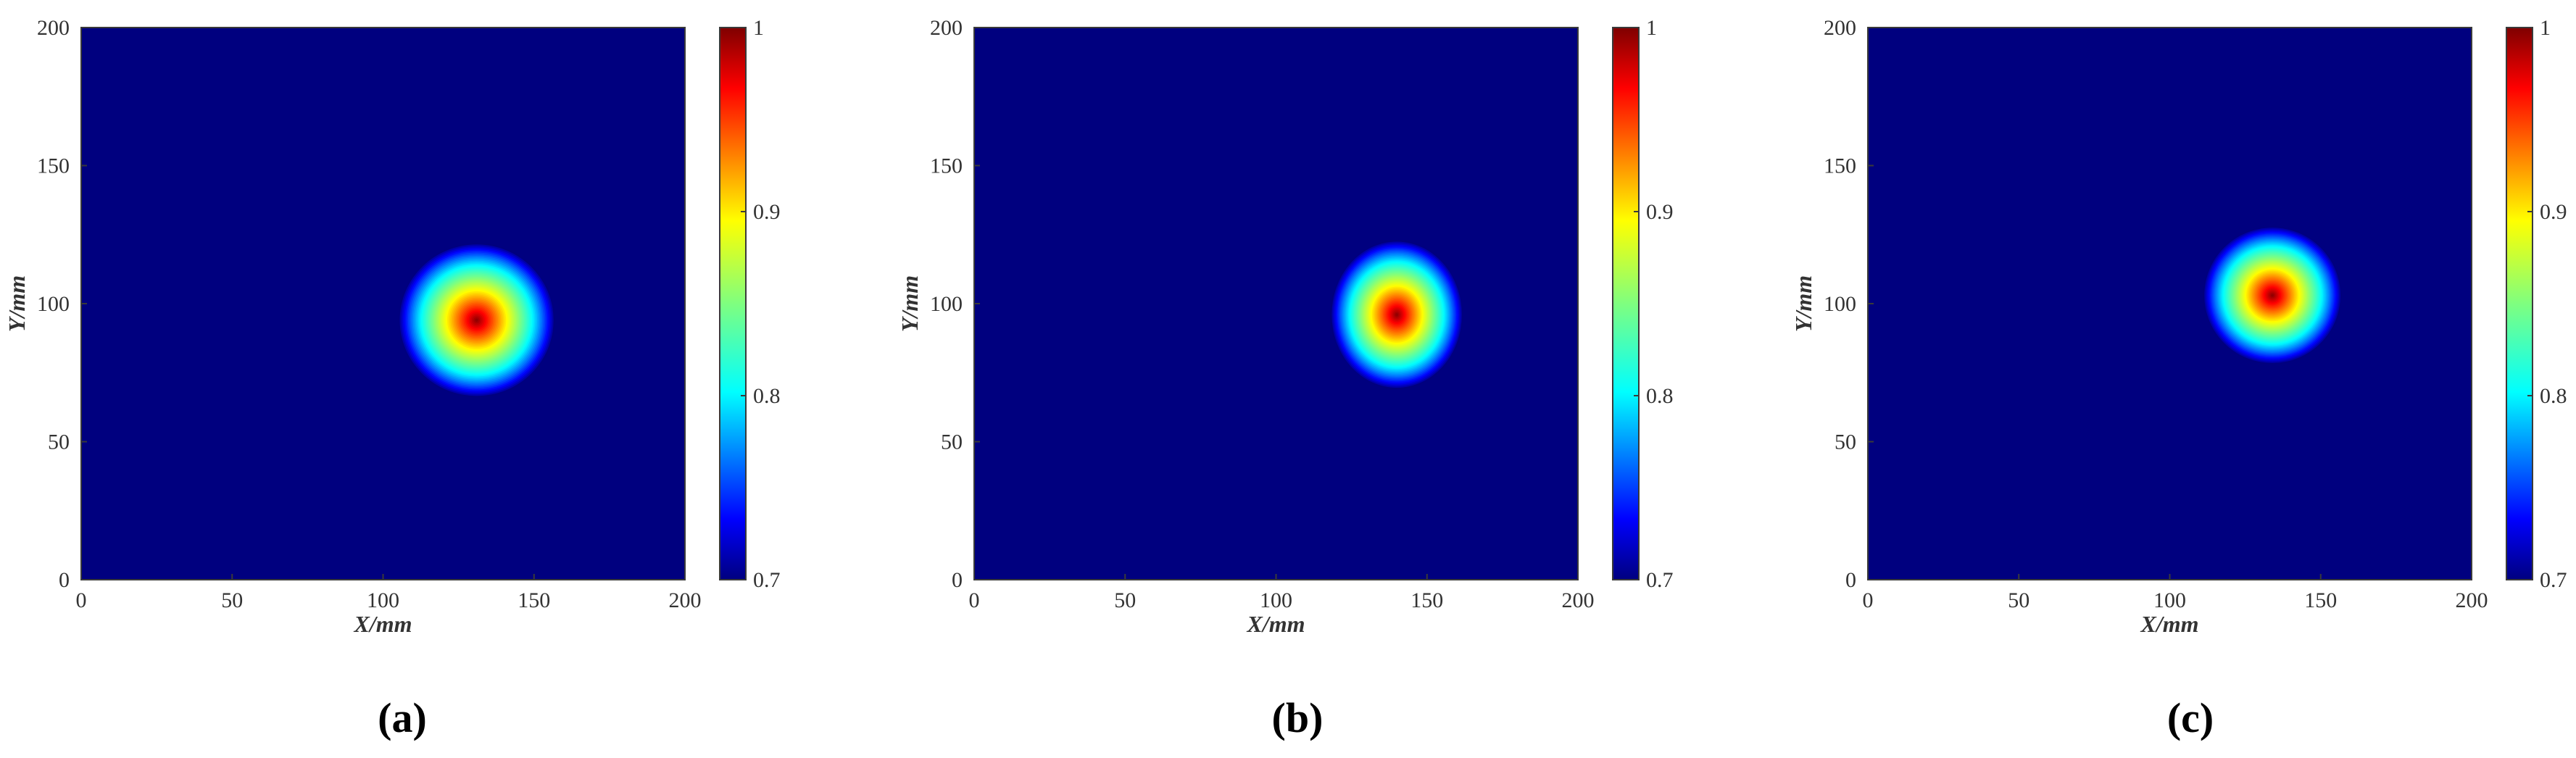 This screenshot has height=758, width=2576. I want to click on panel-label: (a), so click(402, 717).